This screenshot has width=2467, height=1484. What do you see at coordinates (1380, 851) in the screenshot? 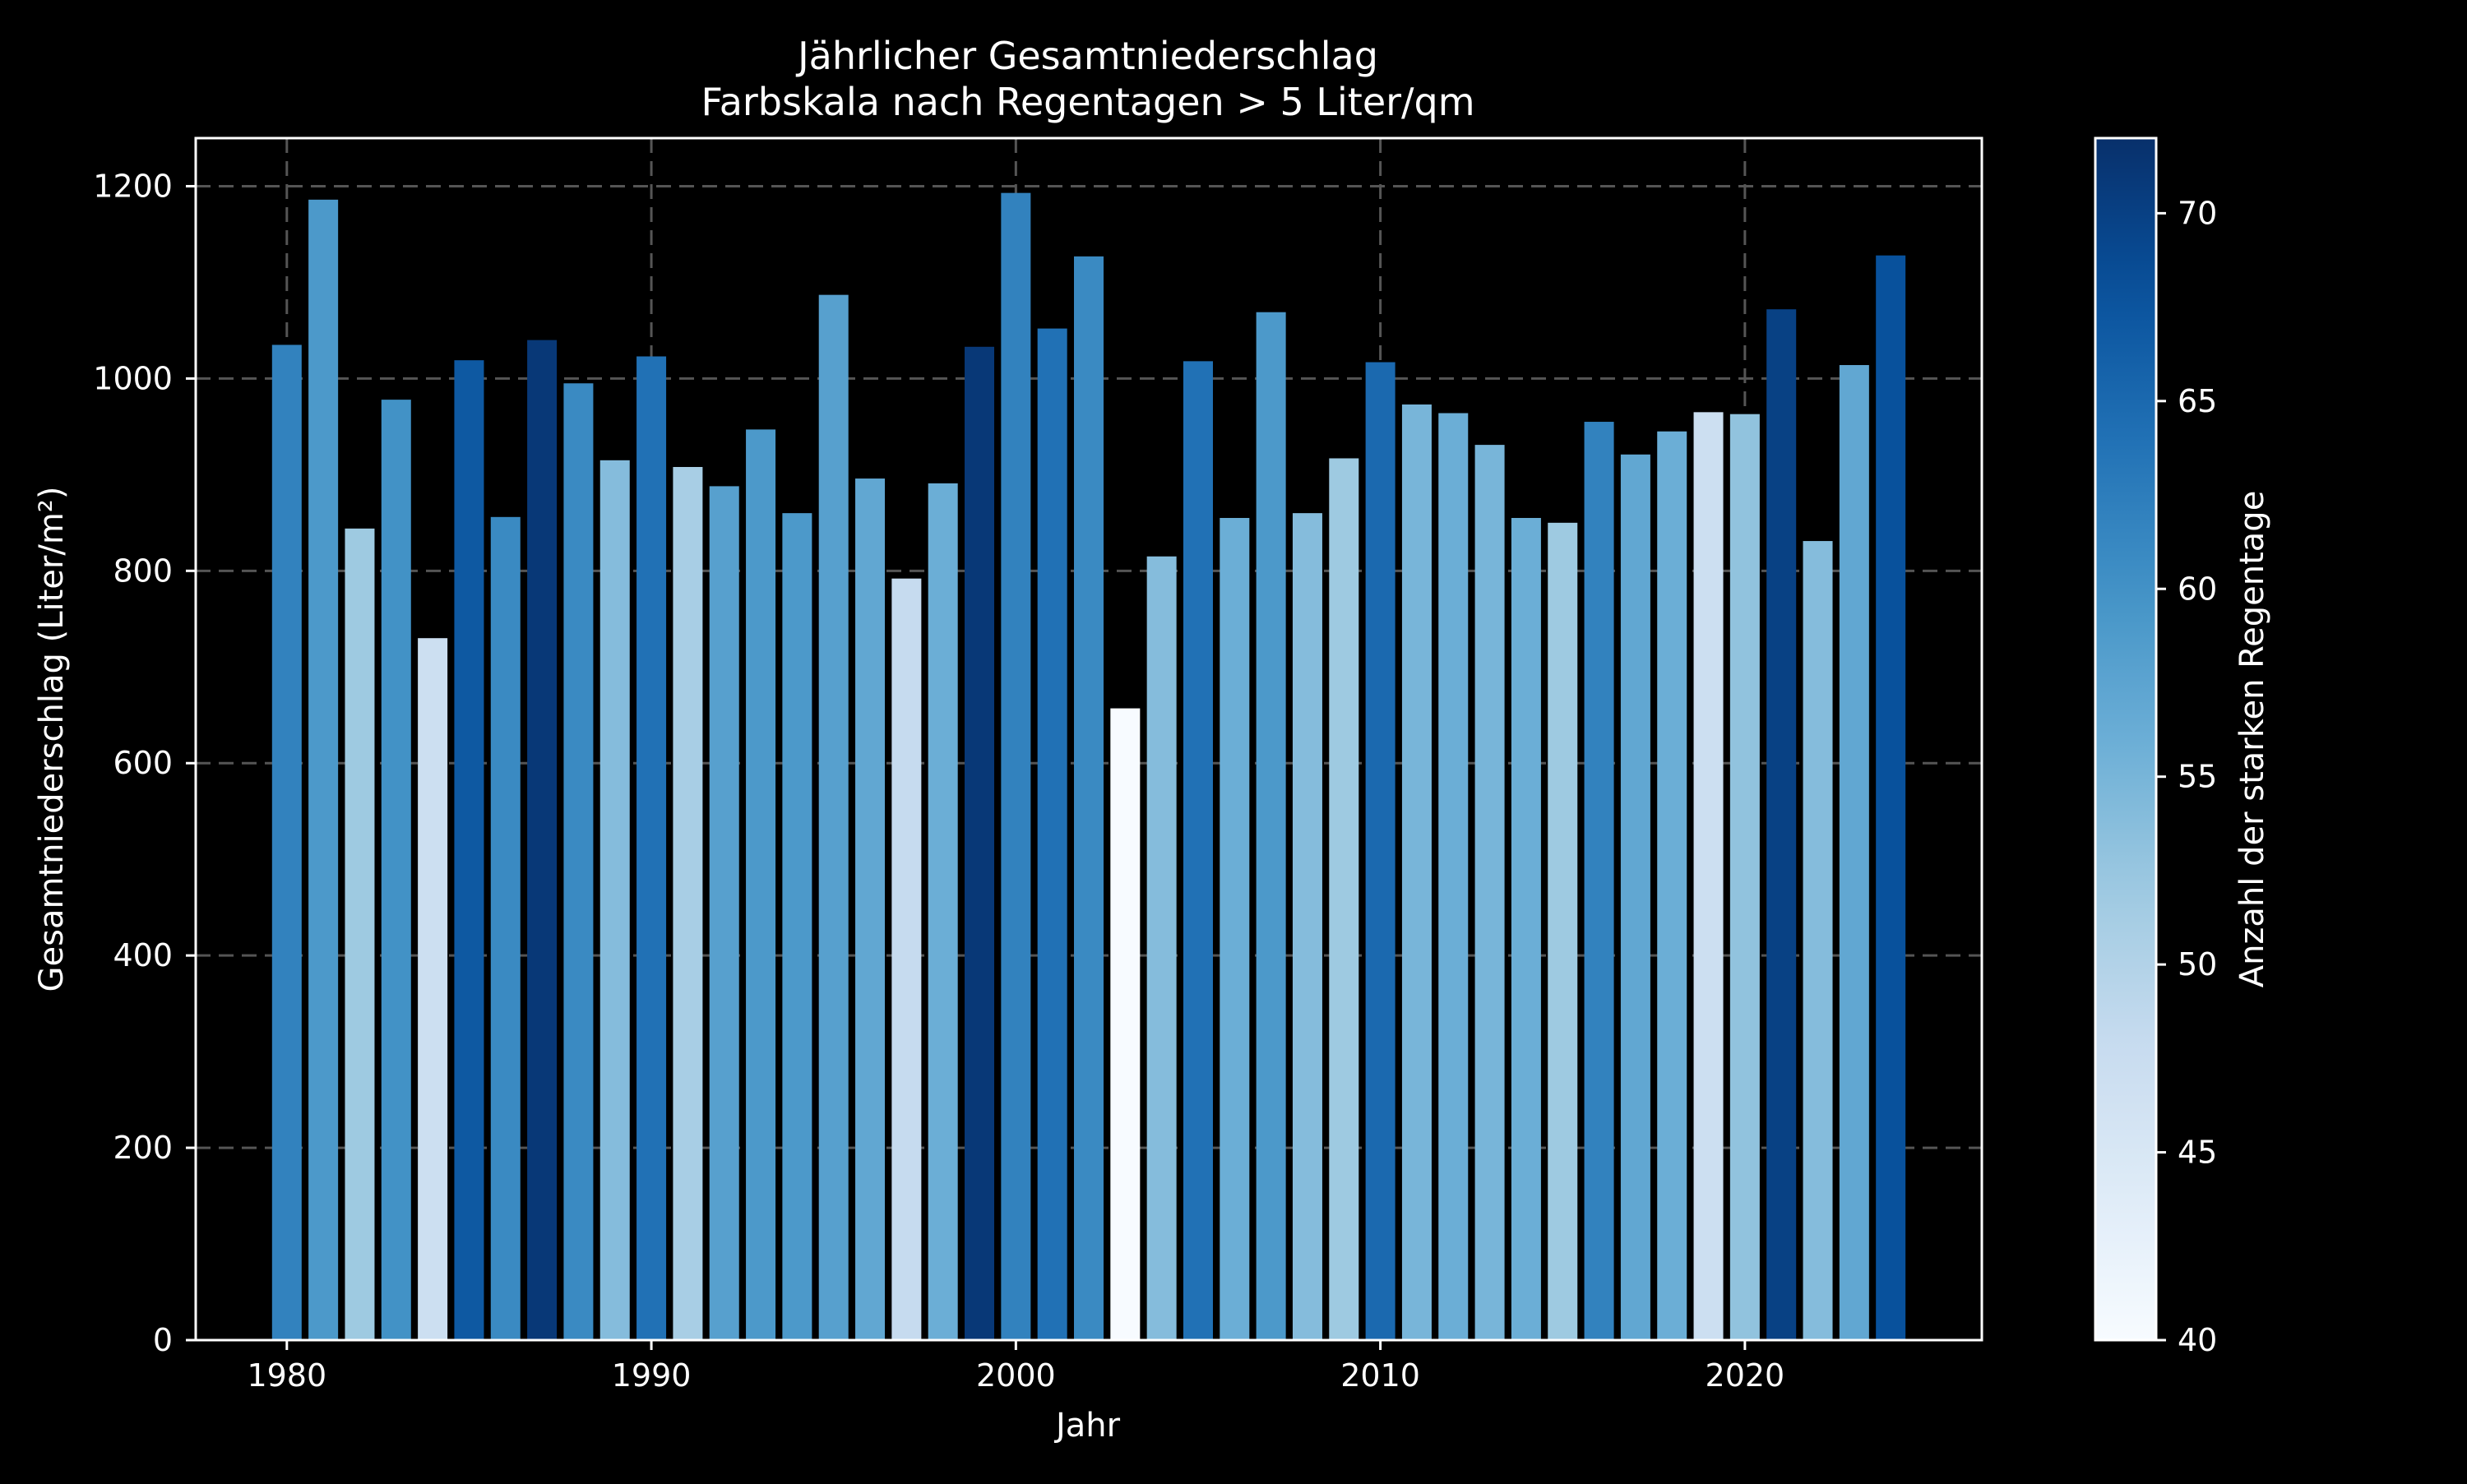
I see `bar-2010` at bounding box center [1380, 851].